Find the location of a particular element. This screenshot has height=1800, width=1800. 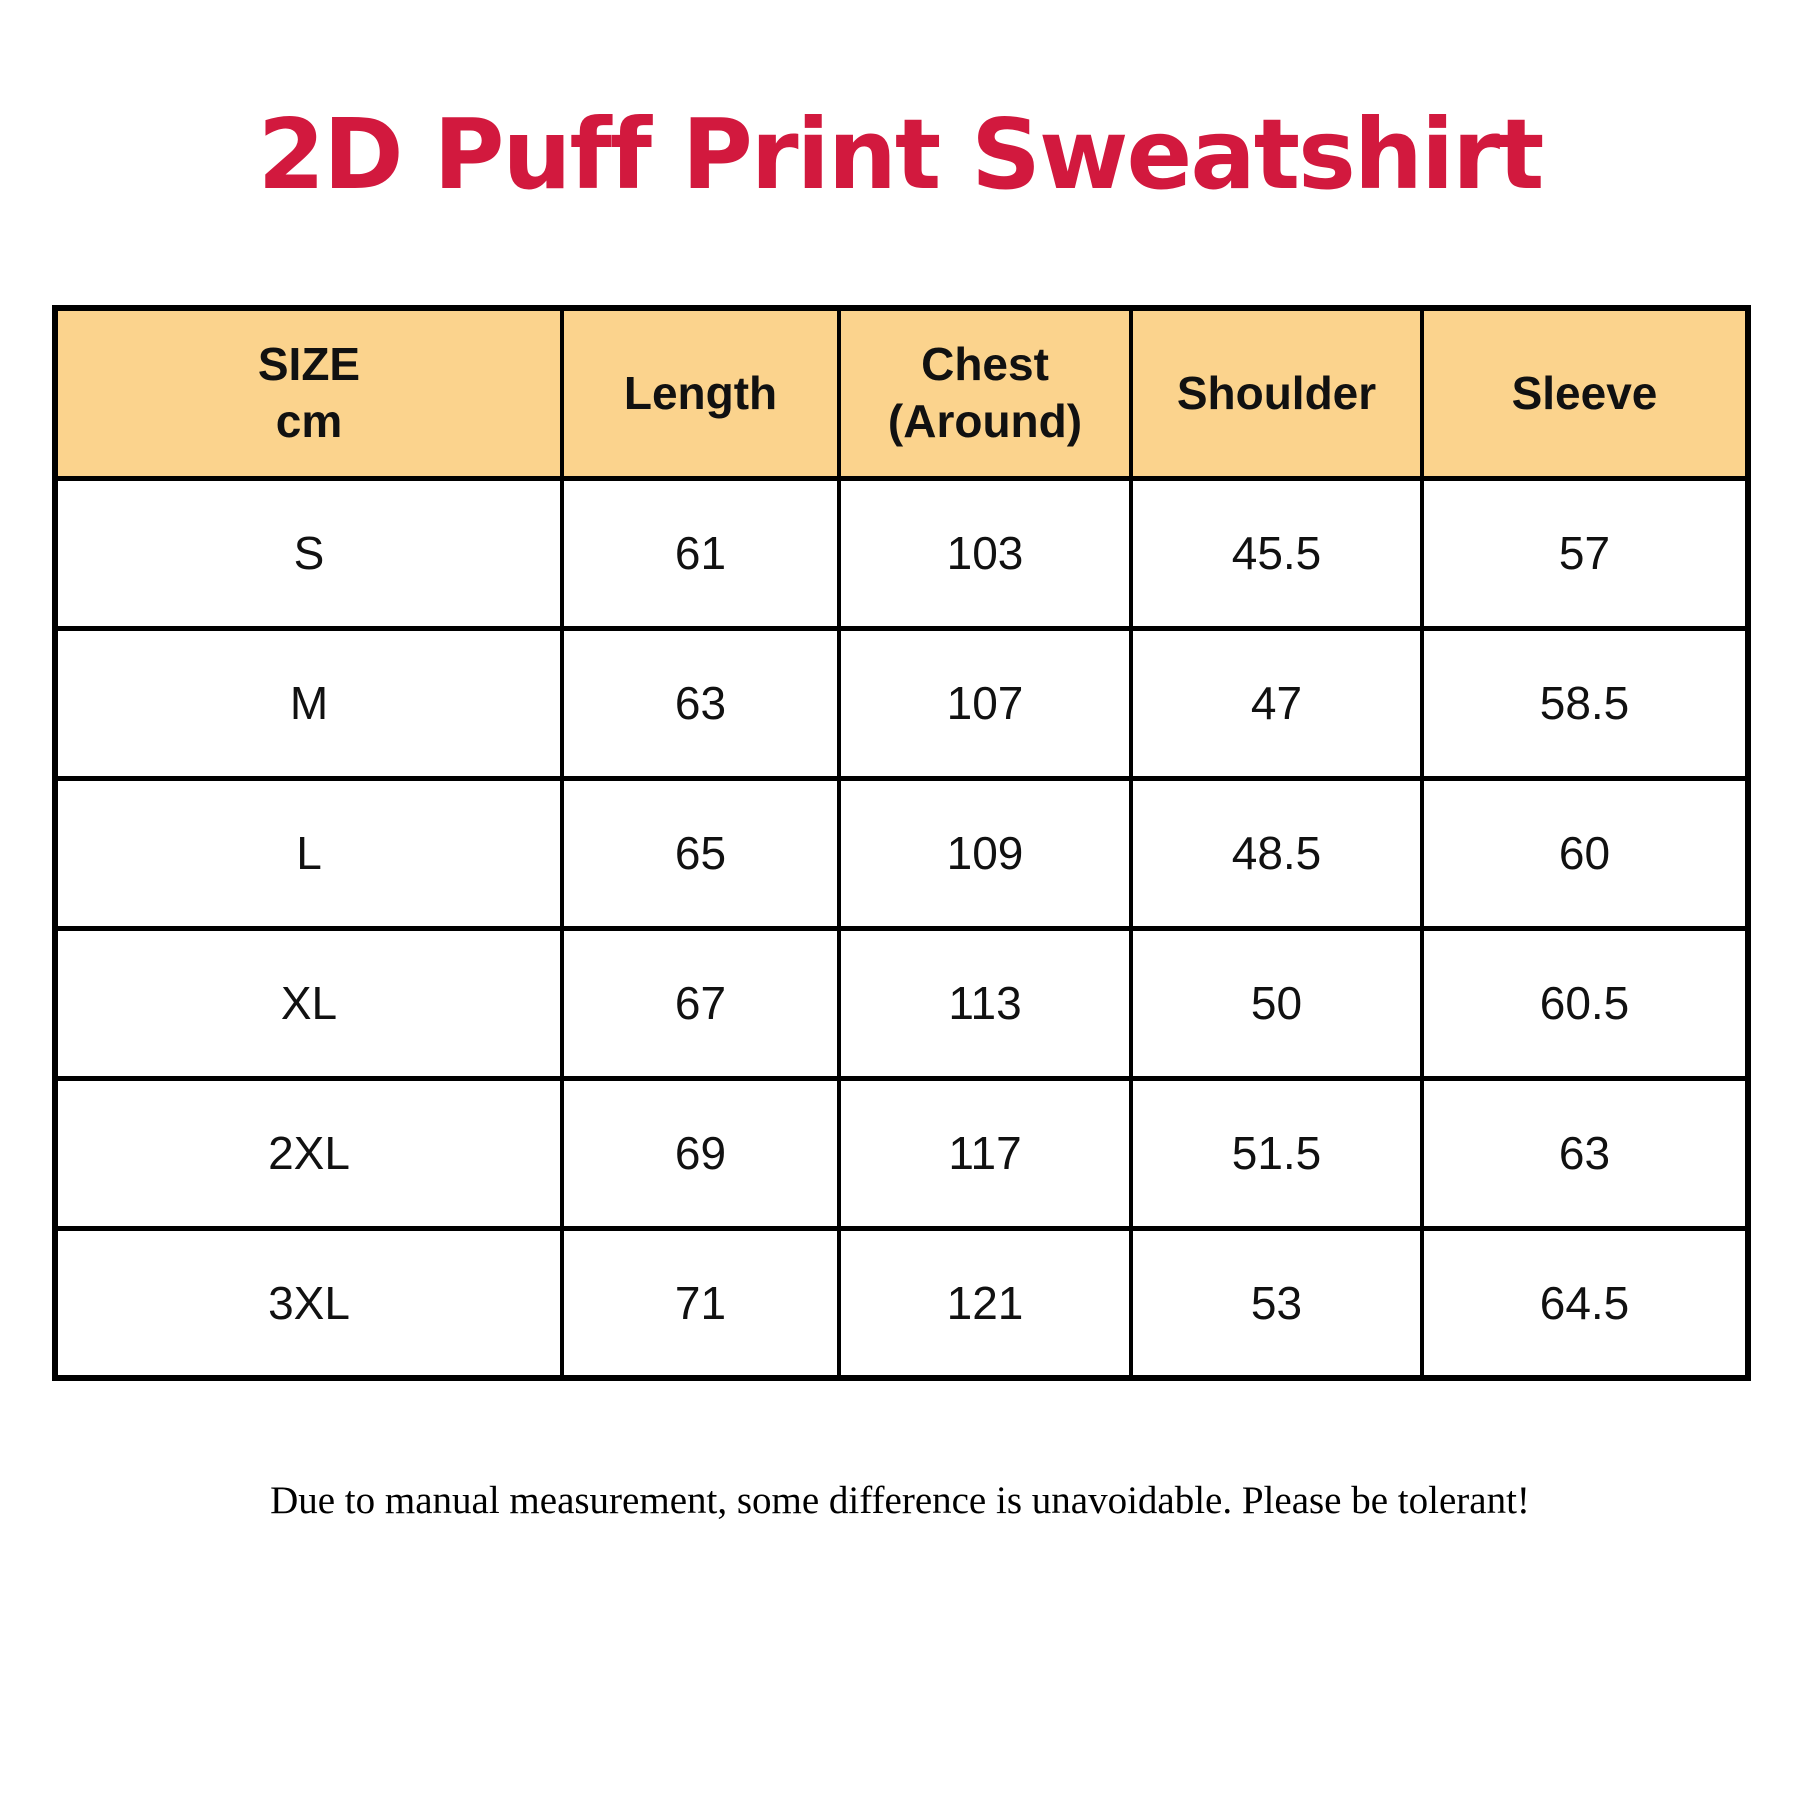

sleeve-cell: 57 is located at coordinates (1585, 553).